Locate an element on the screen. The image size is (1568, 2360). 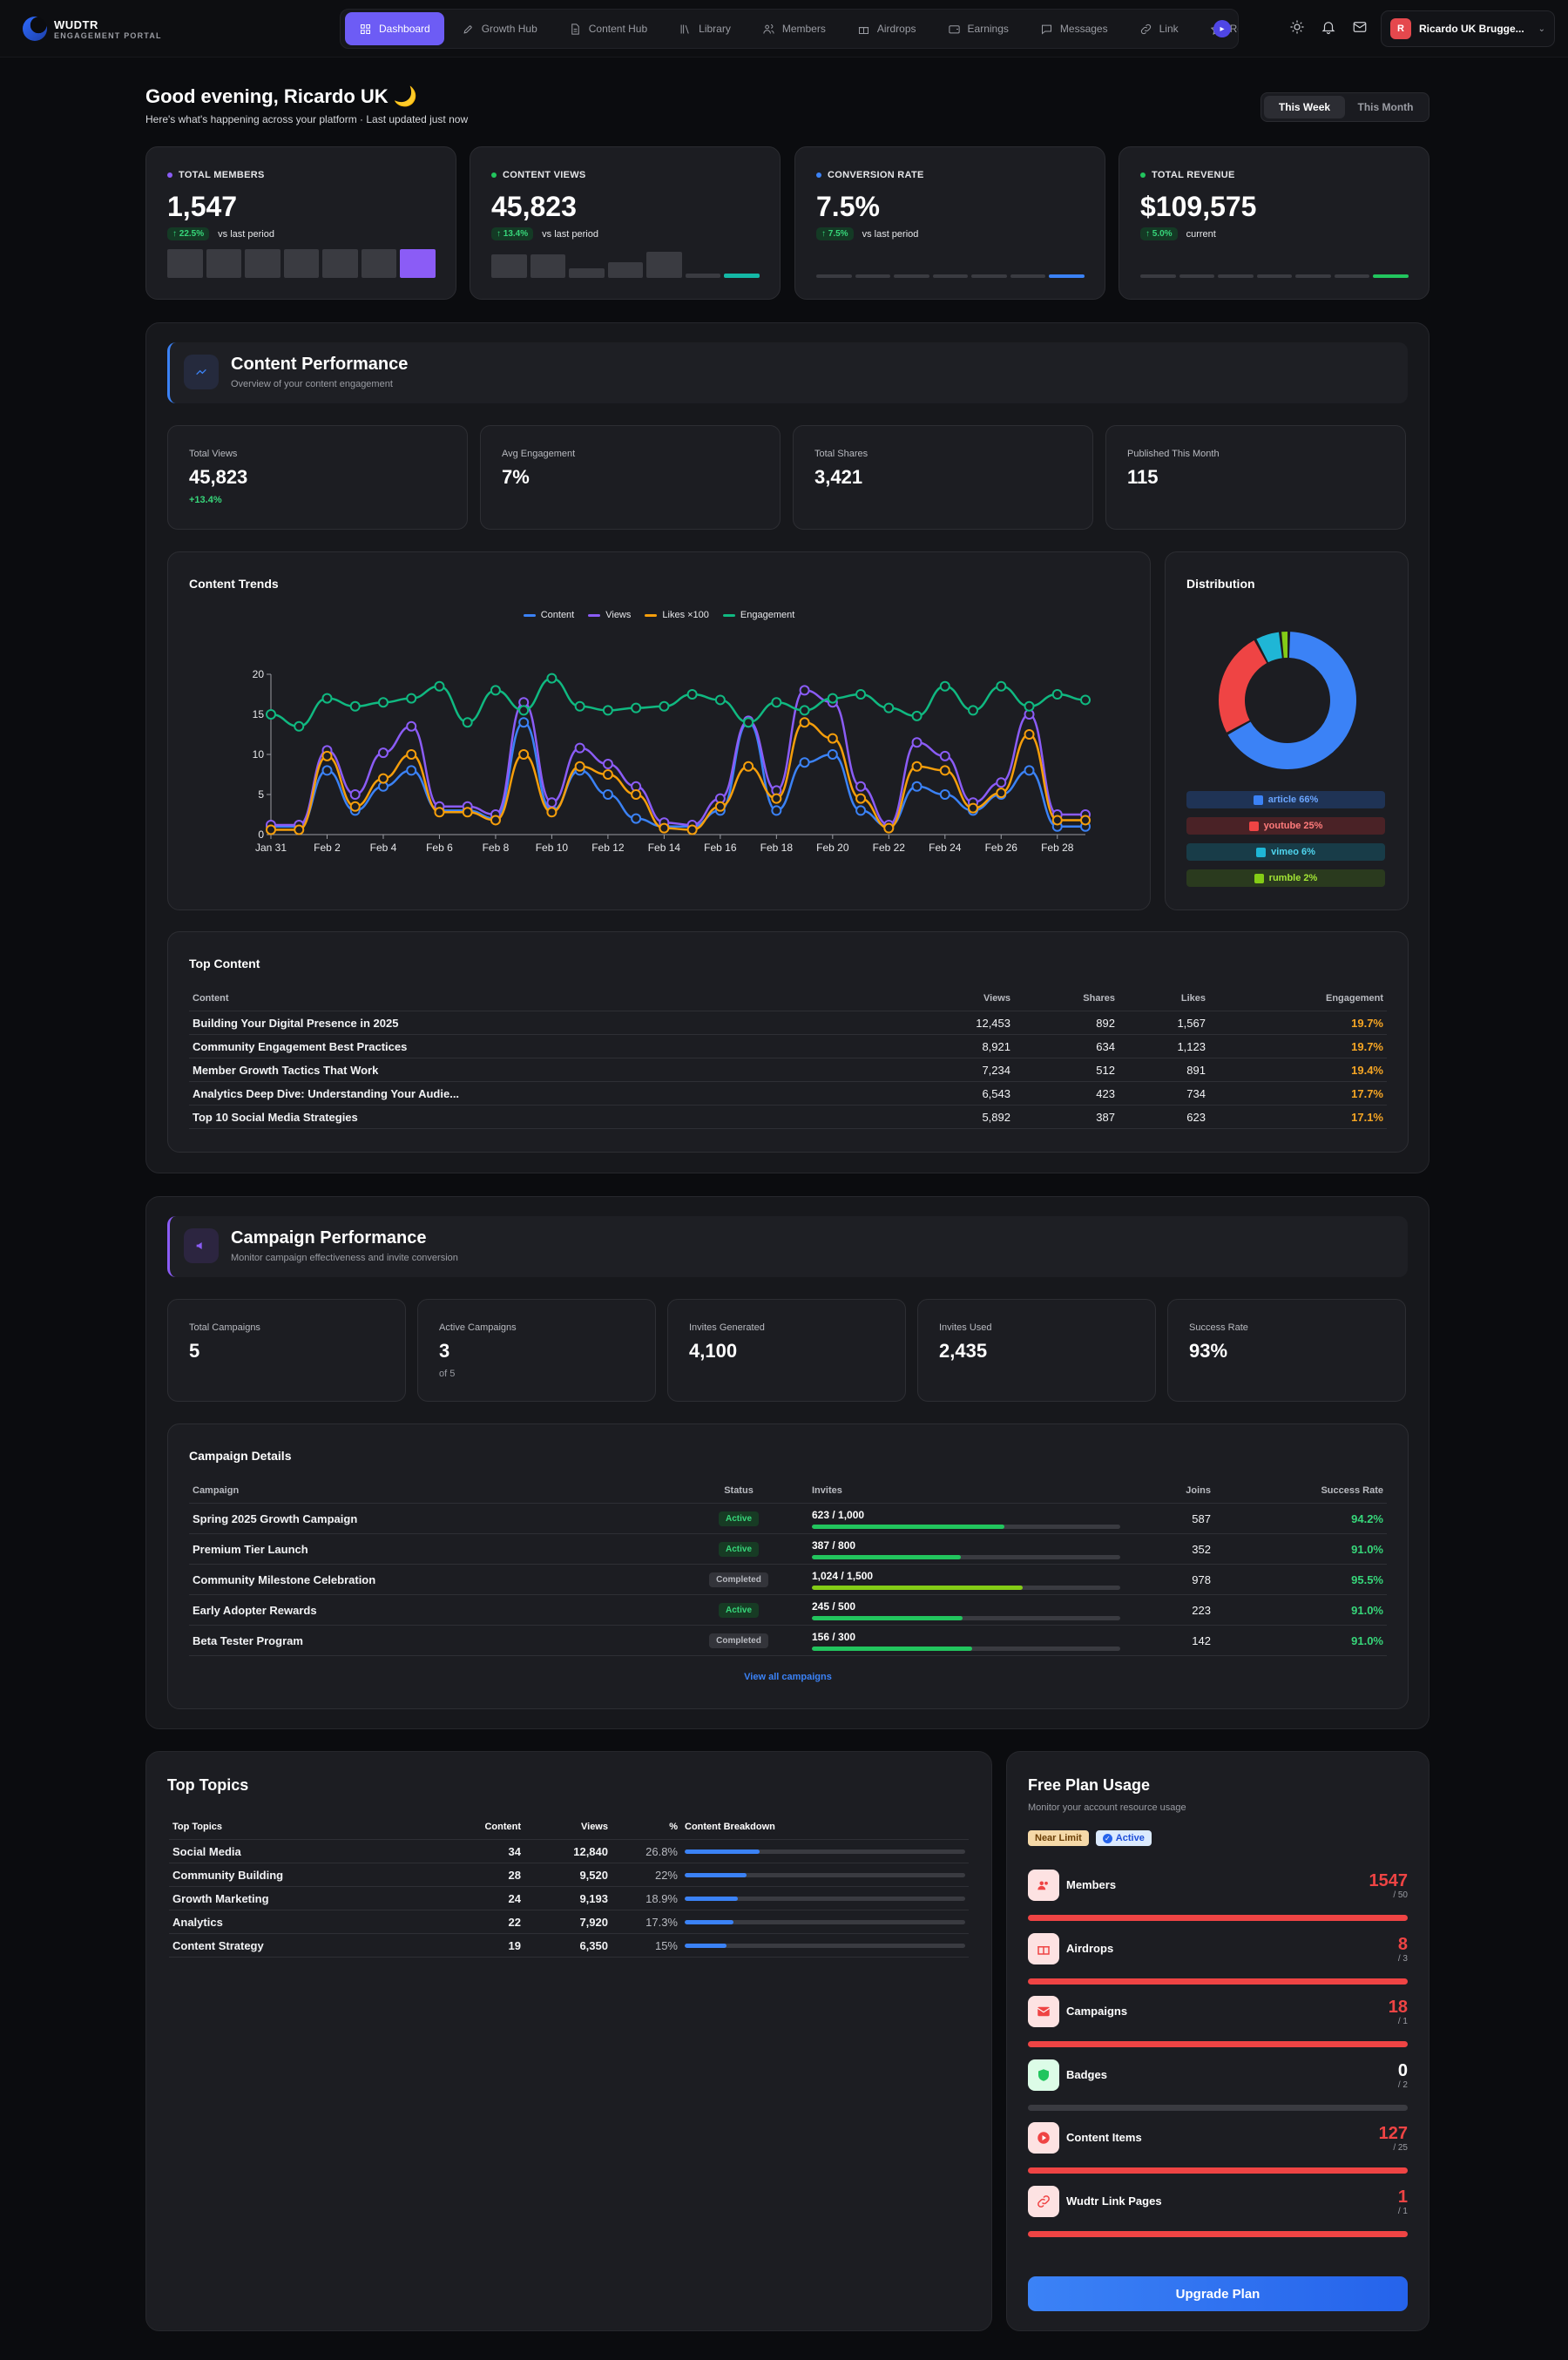
view-all-campaigns-link: View all campaigns is located at coordinates (788, 1677).